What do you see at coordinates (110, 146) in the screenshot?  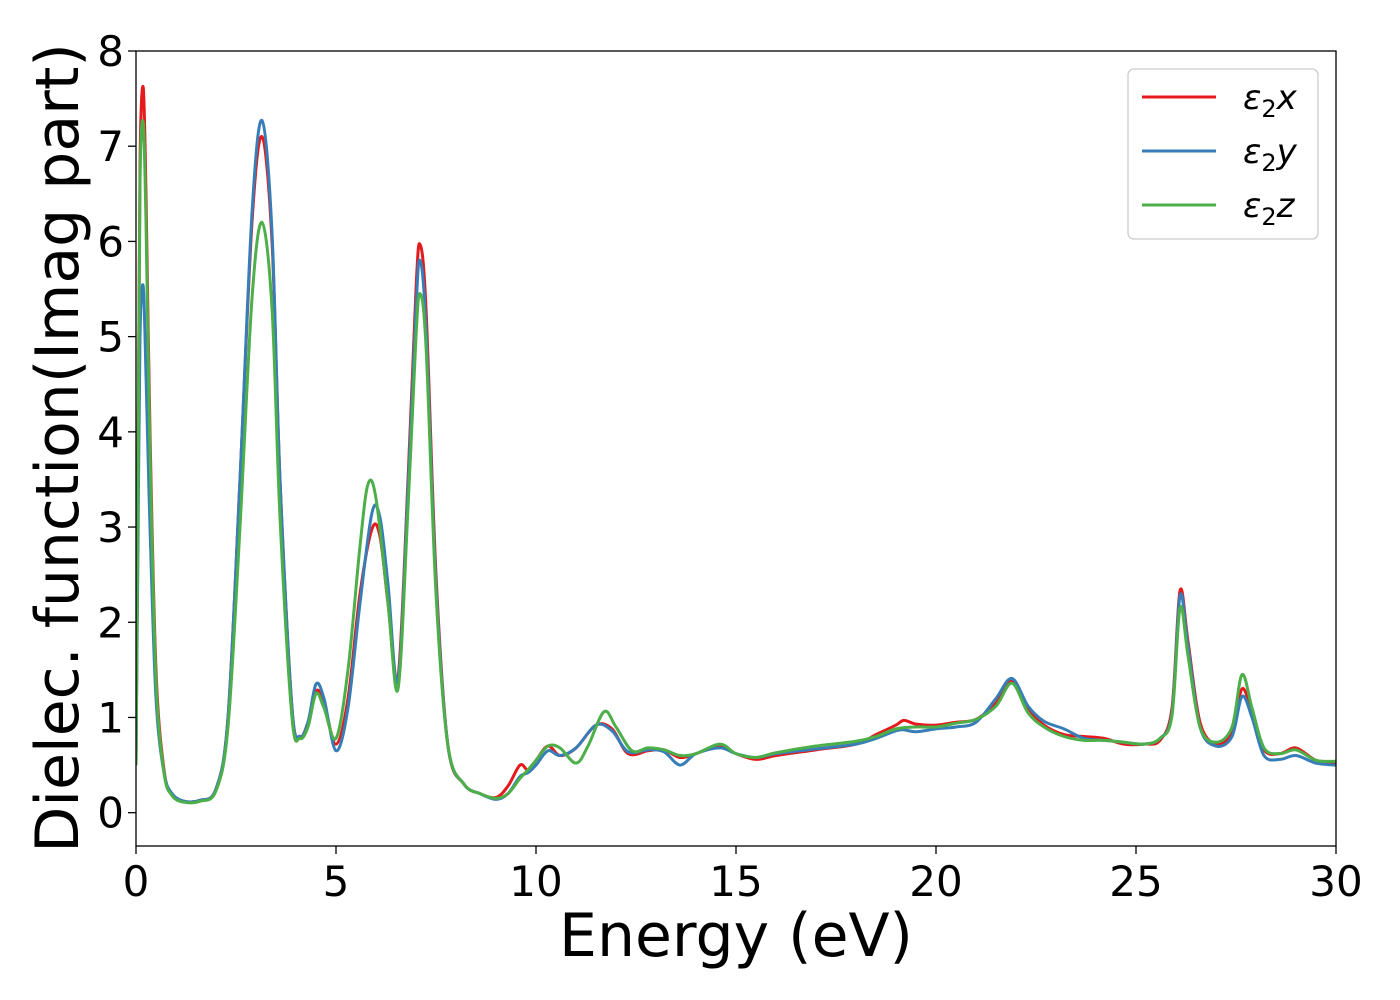 I see `y-tick-label: 7` at bounding box center [110, 146].